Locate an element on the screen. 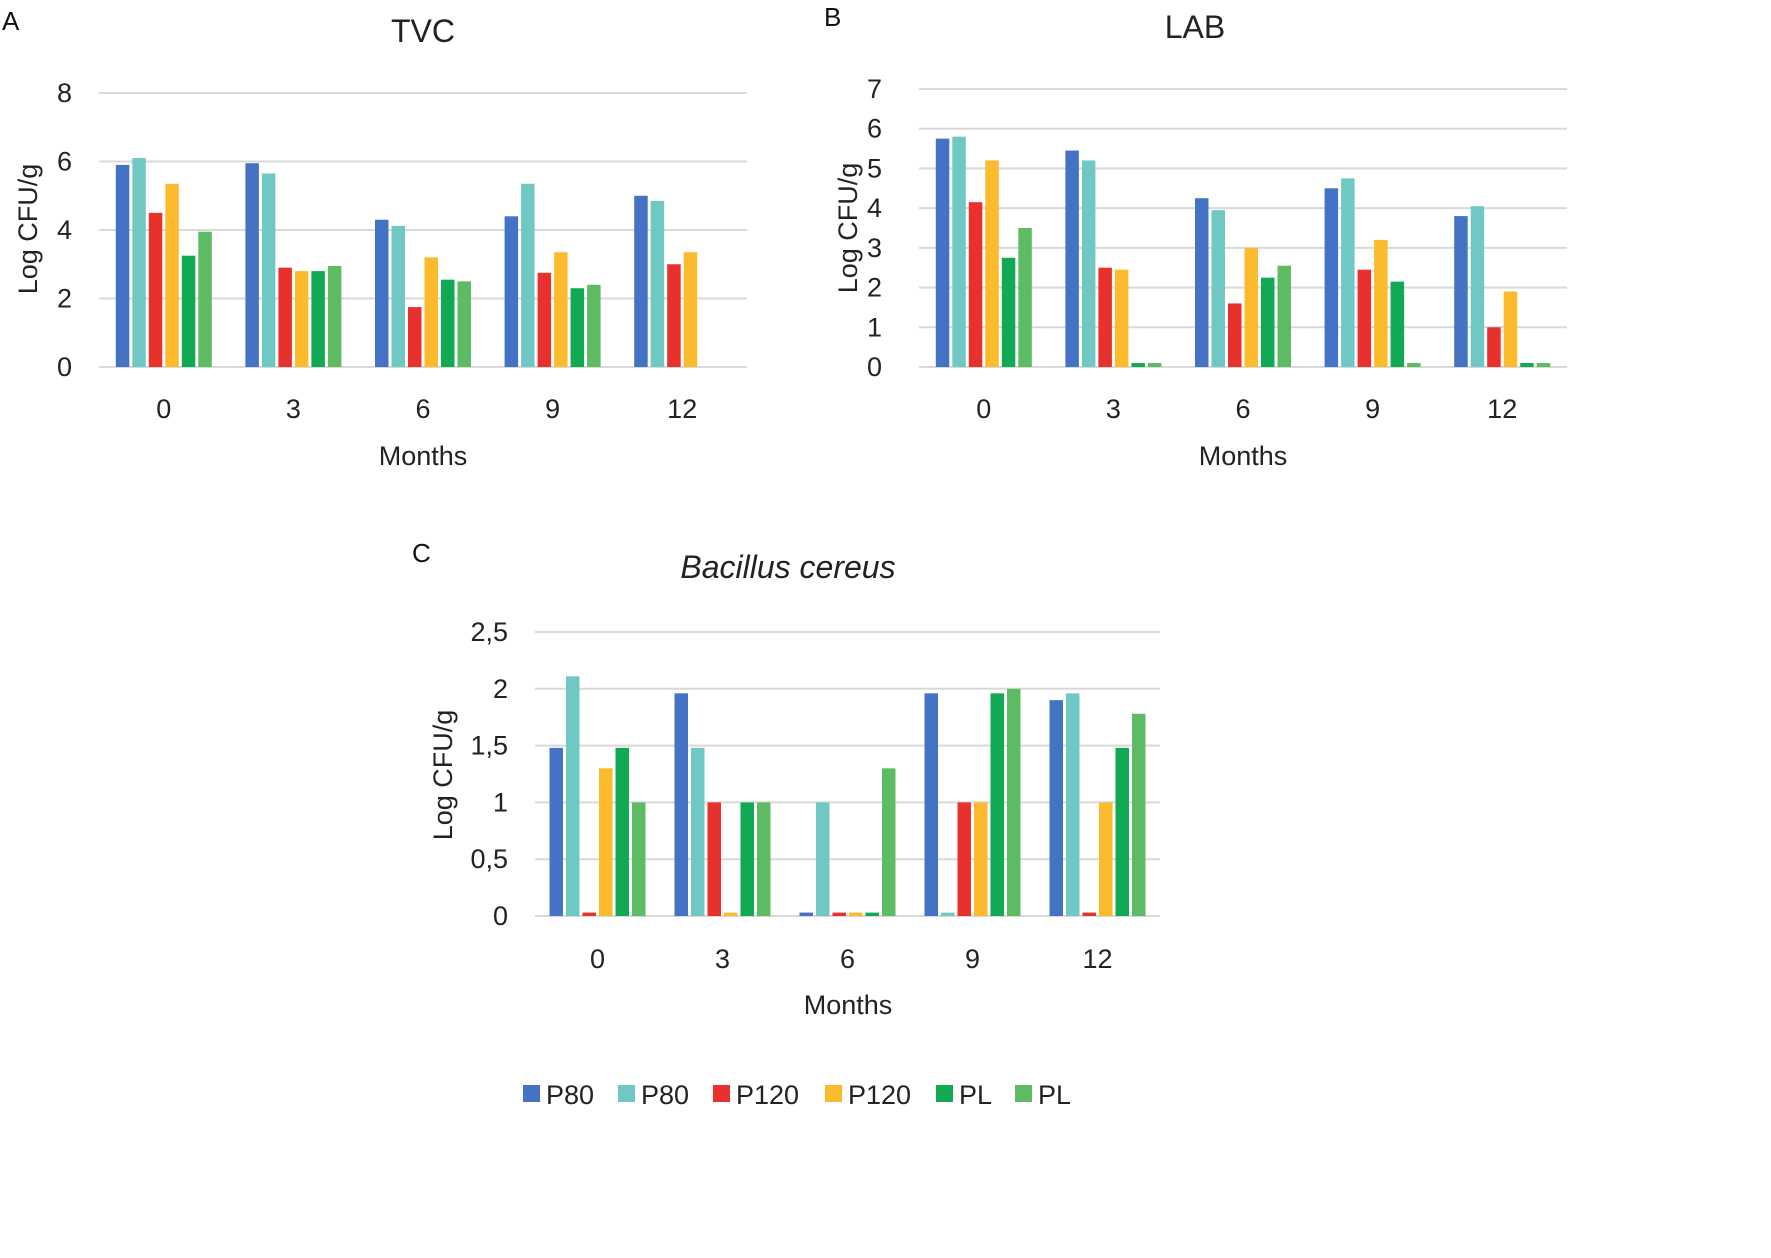 The image size is (1771, 1258). bars is located at coordinates (1243, 251).